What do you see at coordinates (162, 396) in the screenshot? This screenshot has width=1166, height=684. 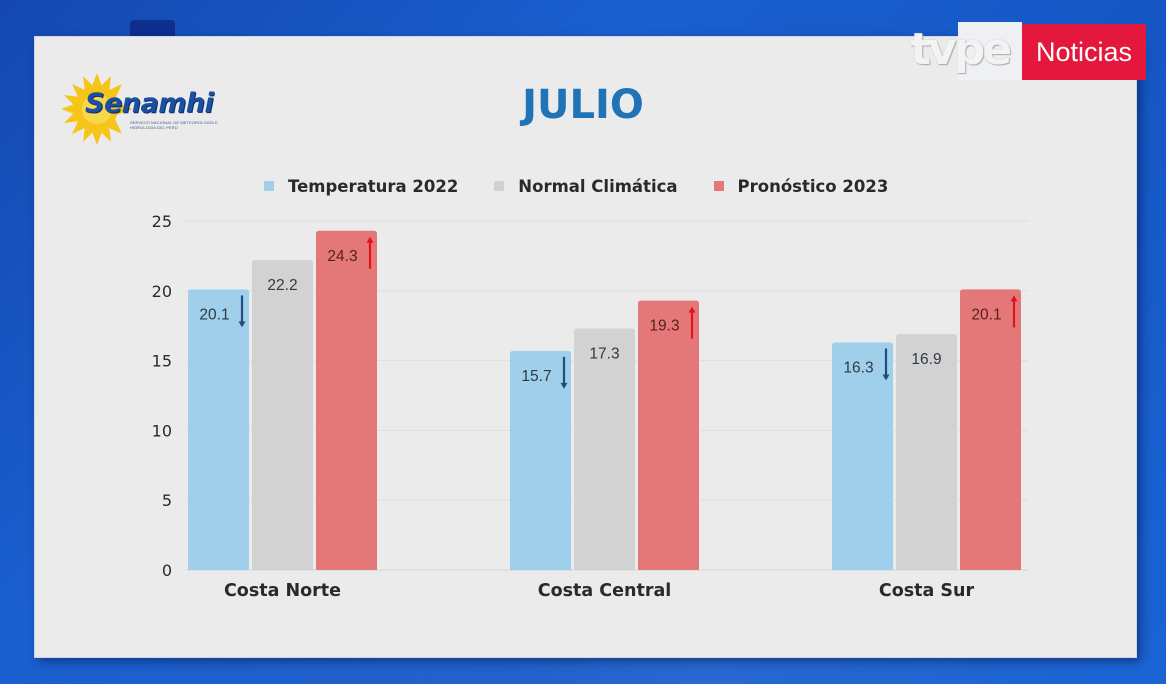 I see `y-axis-ticks: 0 5 10 15 20 25` at bounding box center [162, 396].